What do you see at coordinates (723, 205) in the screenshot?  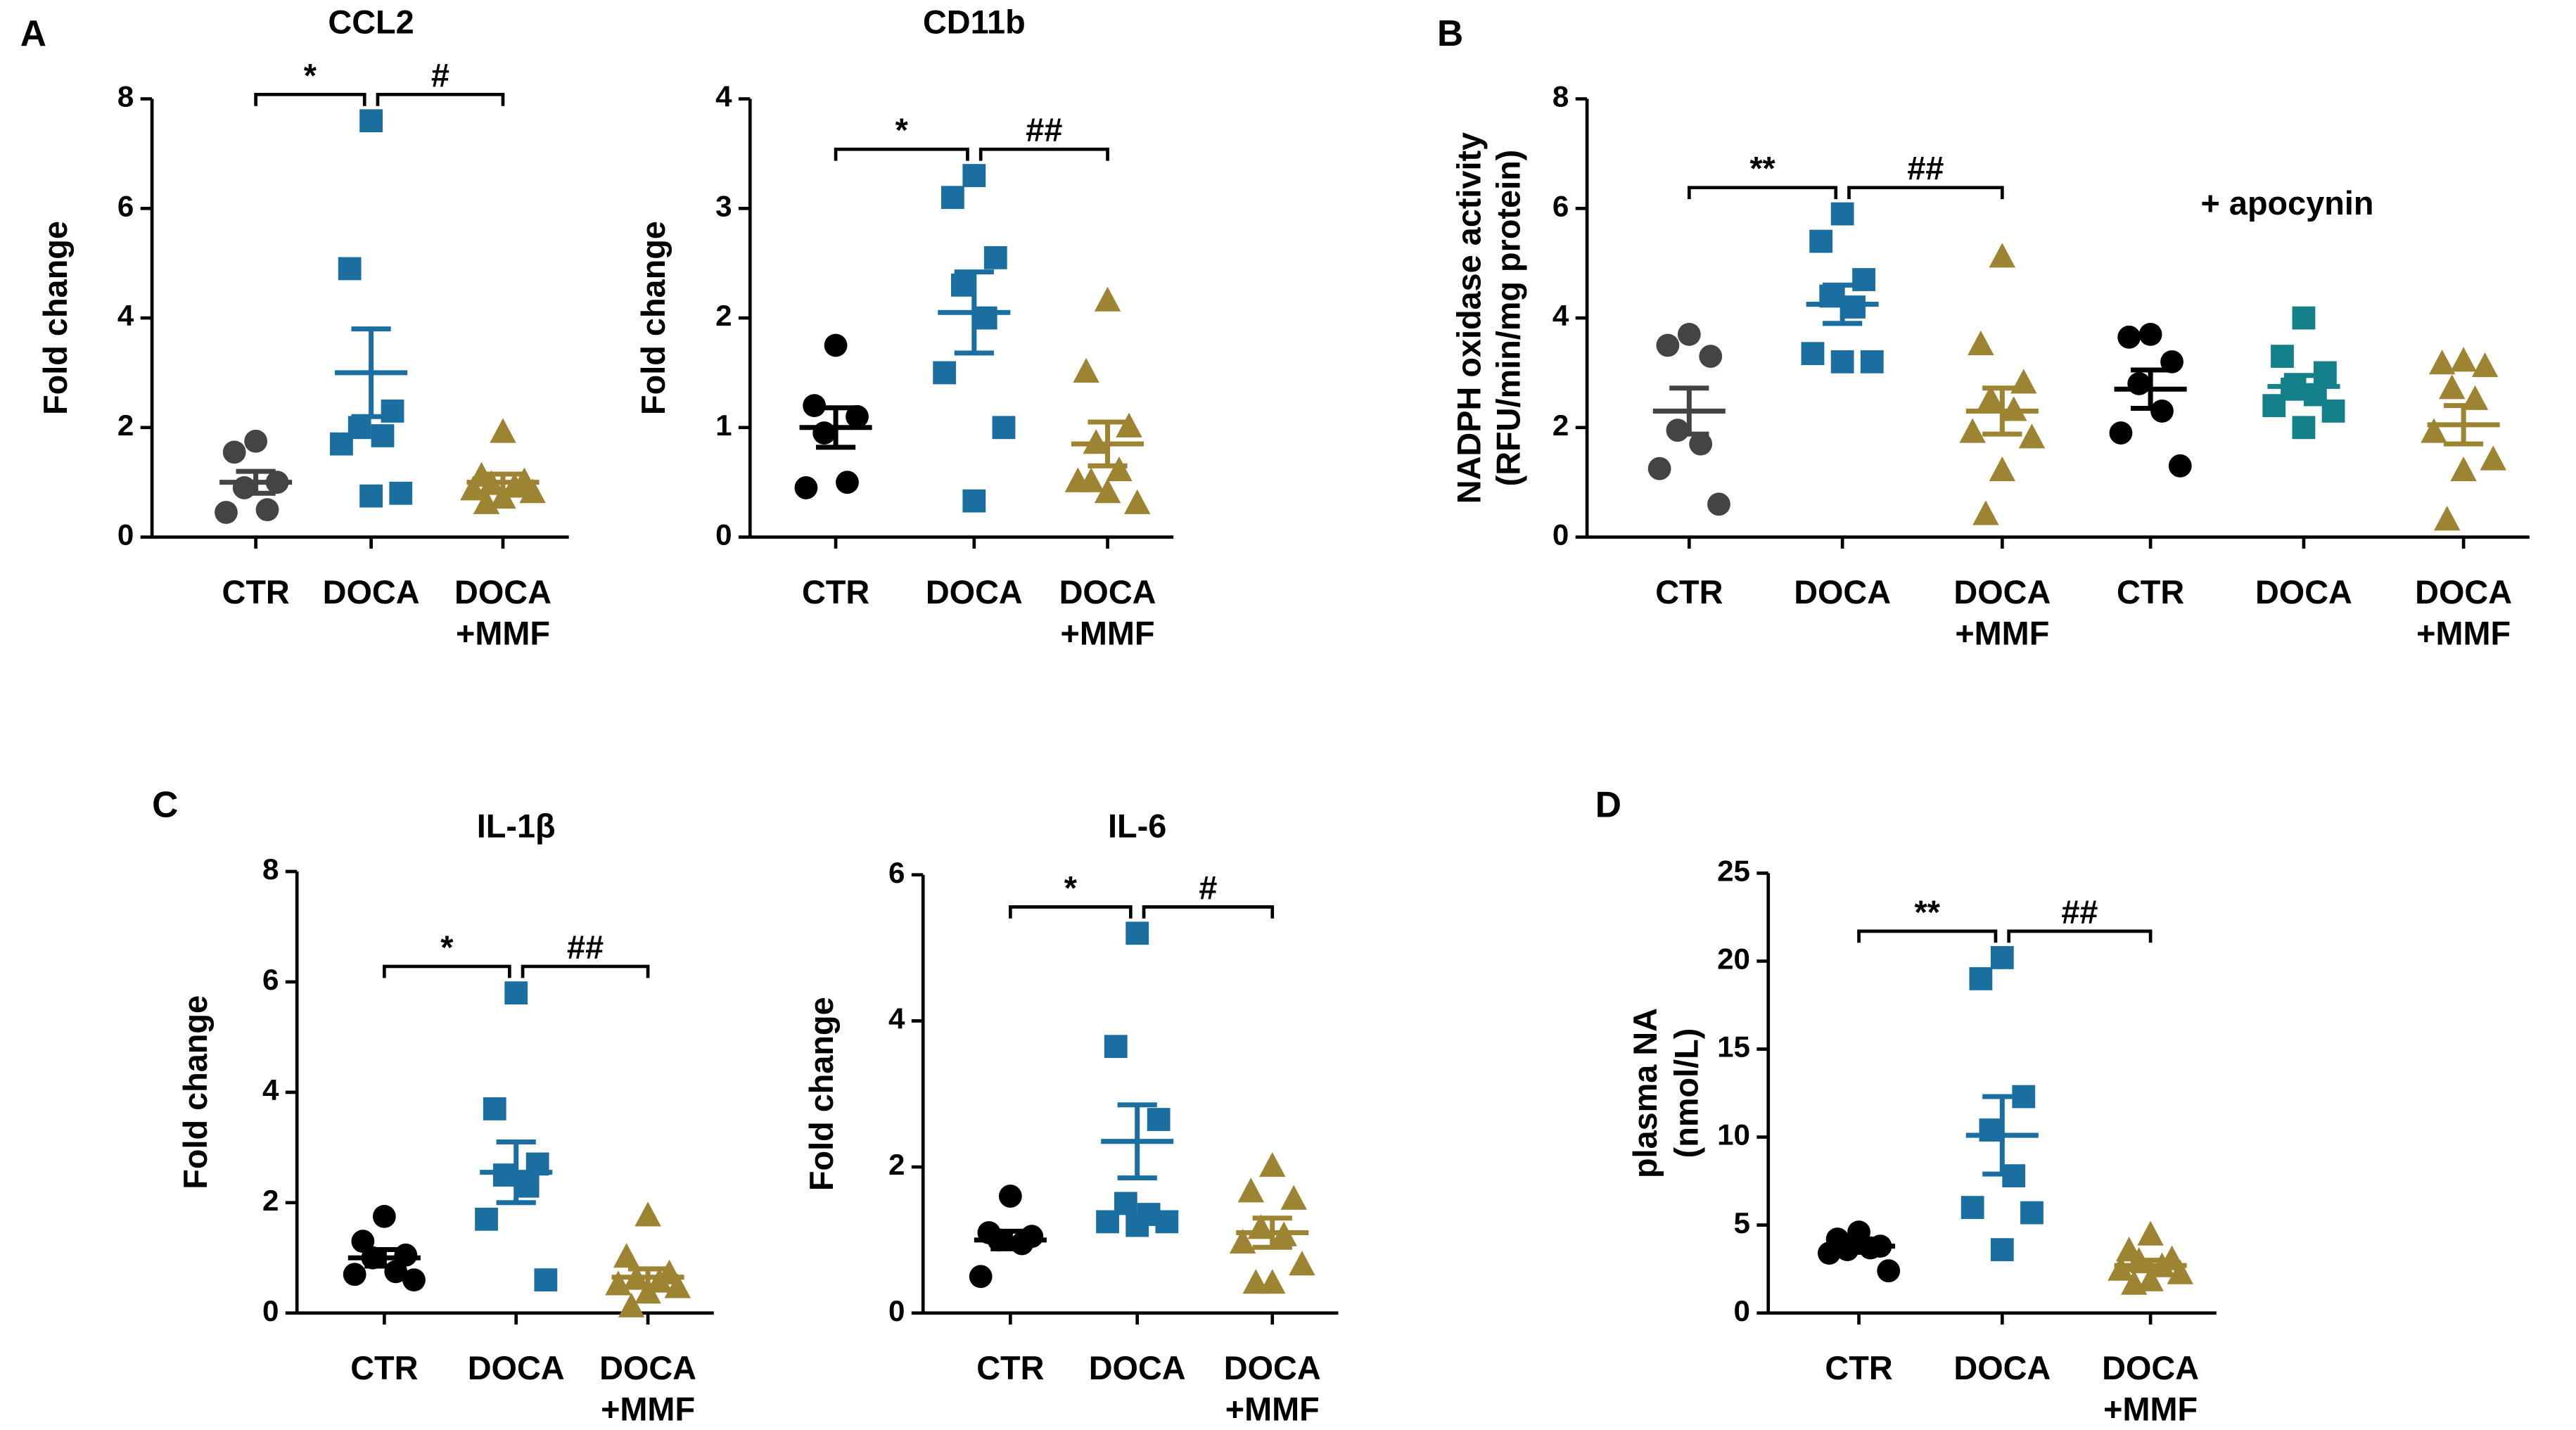 I see `y-tick-label: 3` at bounding box center [723, 205].